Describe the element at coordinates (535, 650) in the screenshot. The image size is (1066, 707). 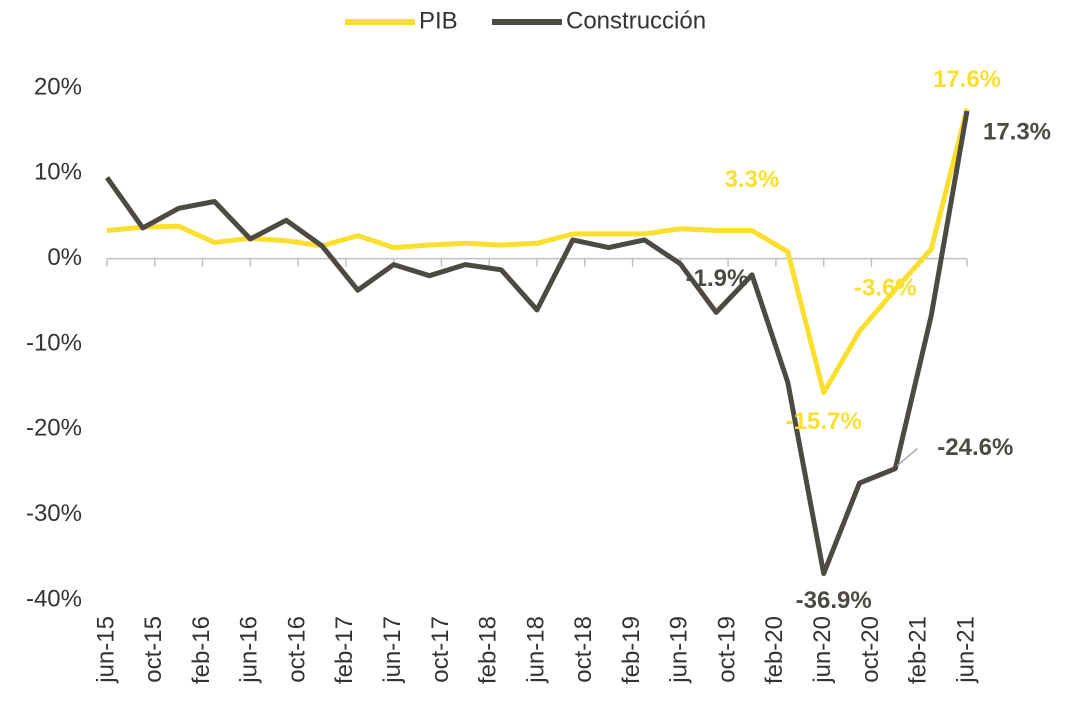
I see `x-tick-label: jun-18` at that location.